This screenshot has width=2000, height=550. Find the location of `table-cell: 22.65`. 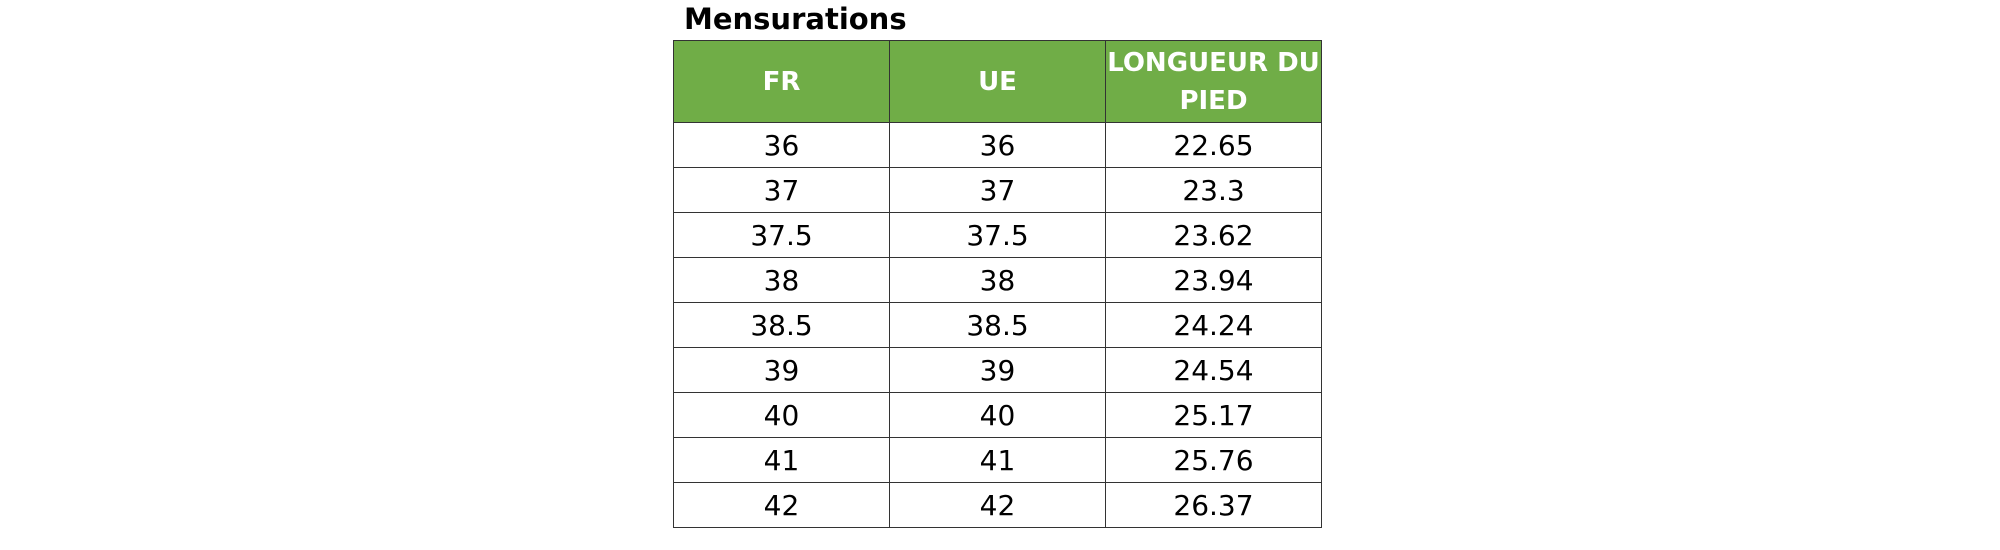

table-cell: 22.65 is located at coordinates (1213, 145).